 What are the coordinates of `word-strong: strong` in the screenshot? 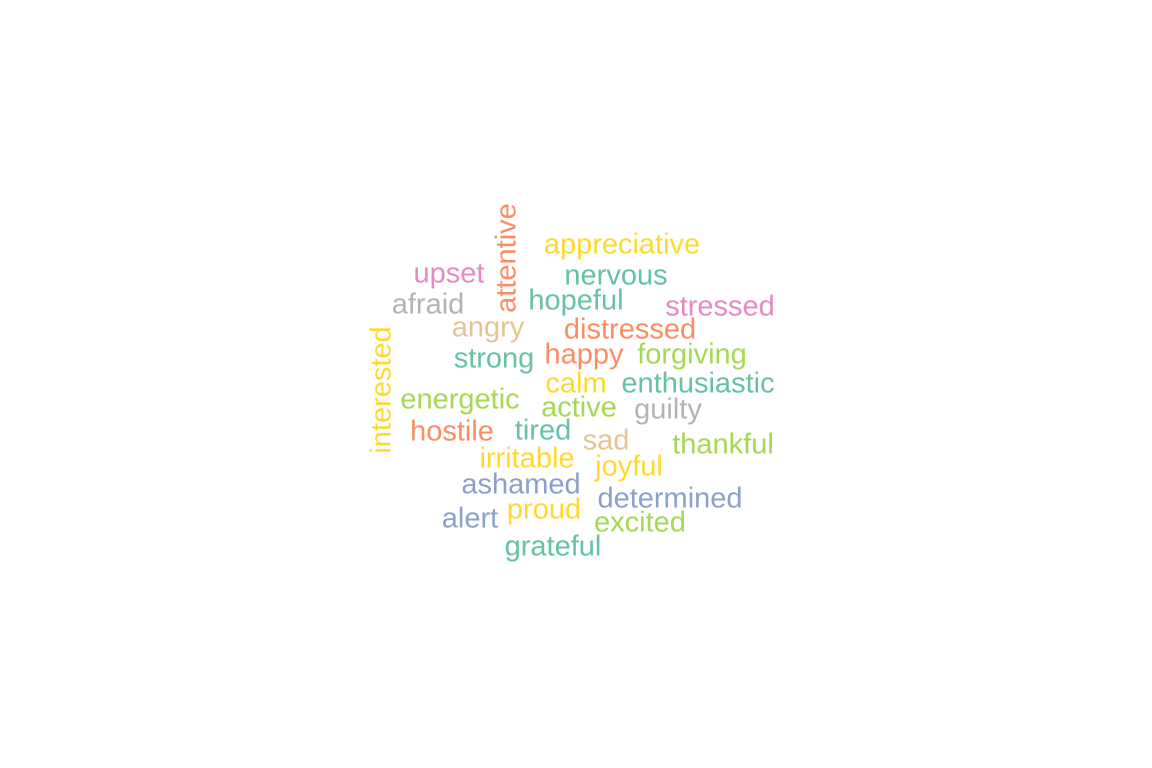 It's located at (494, 358).